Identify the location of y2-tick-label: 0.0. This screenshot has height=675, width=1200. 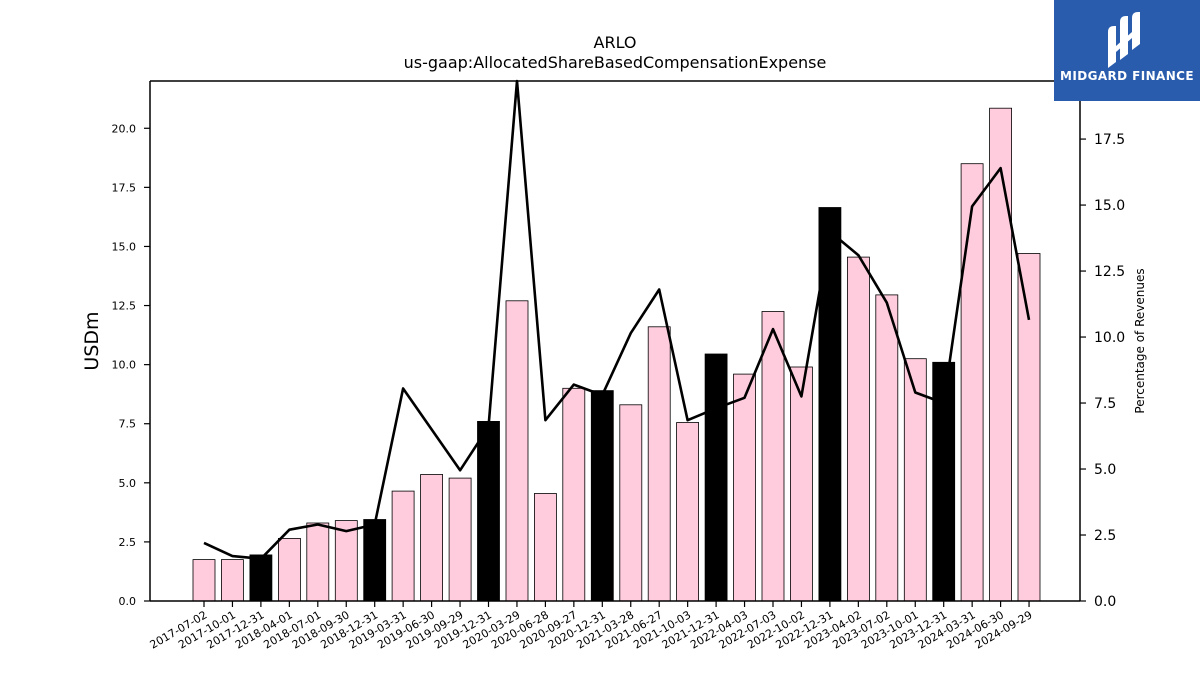
(1105, 602).